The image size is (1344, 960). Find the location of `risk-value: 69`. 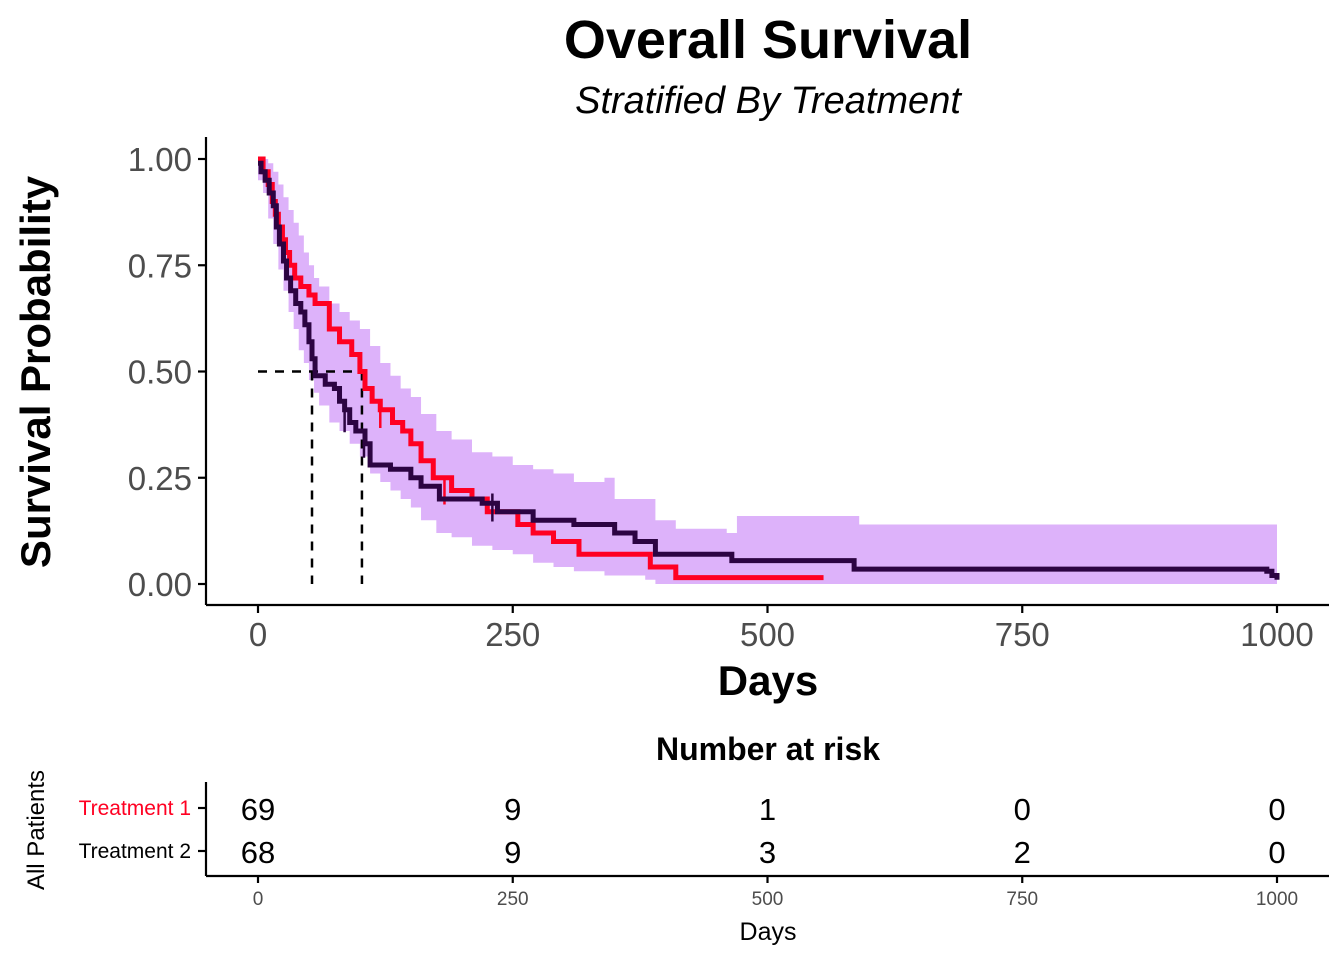

risk-value: 69 is located at coordinates (258, 809).